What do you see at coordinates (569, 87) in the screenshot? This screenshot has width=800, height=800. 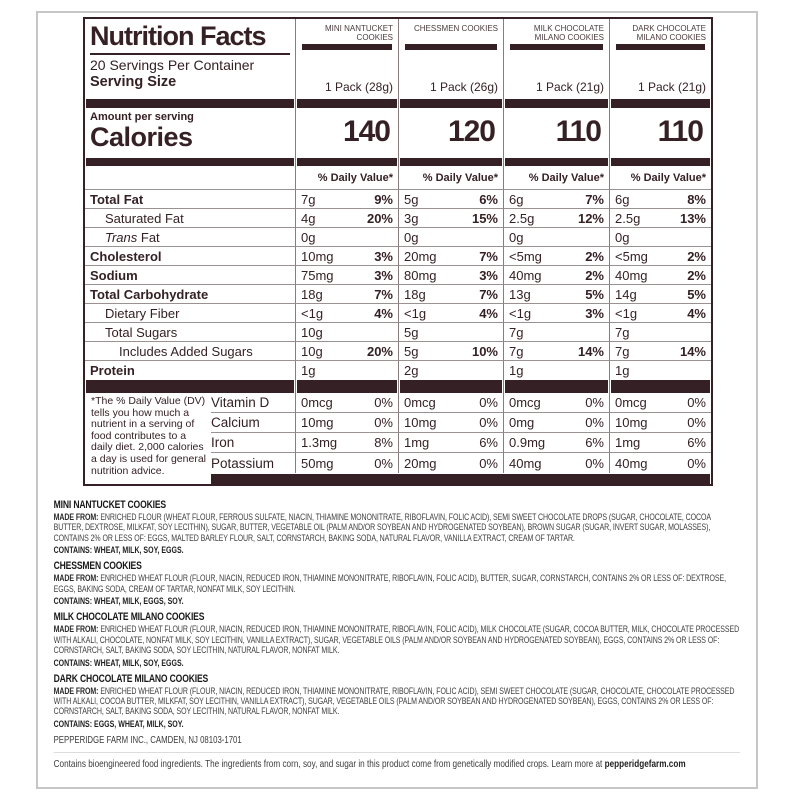 I see `serving-size-value: 1 Pack (21g)` at bounding box center [569, 87].